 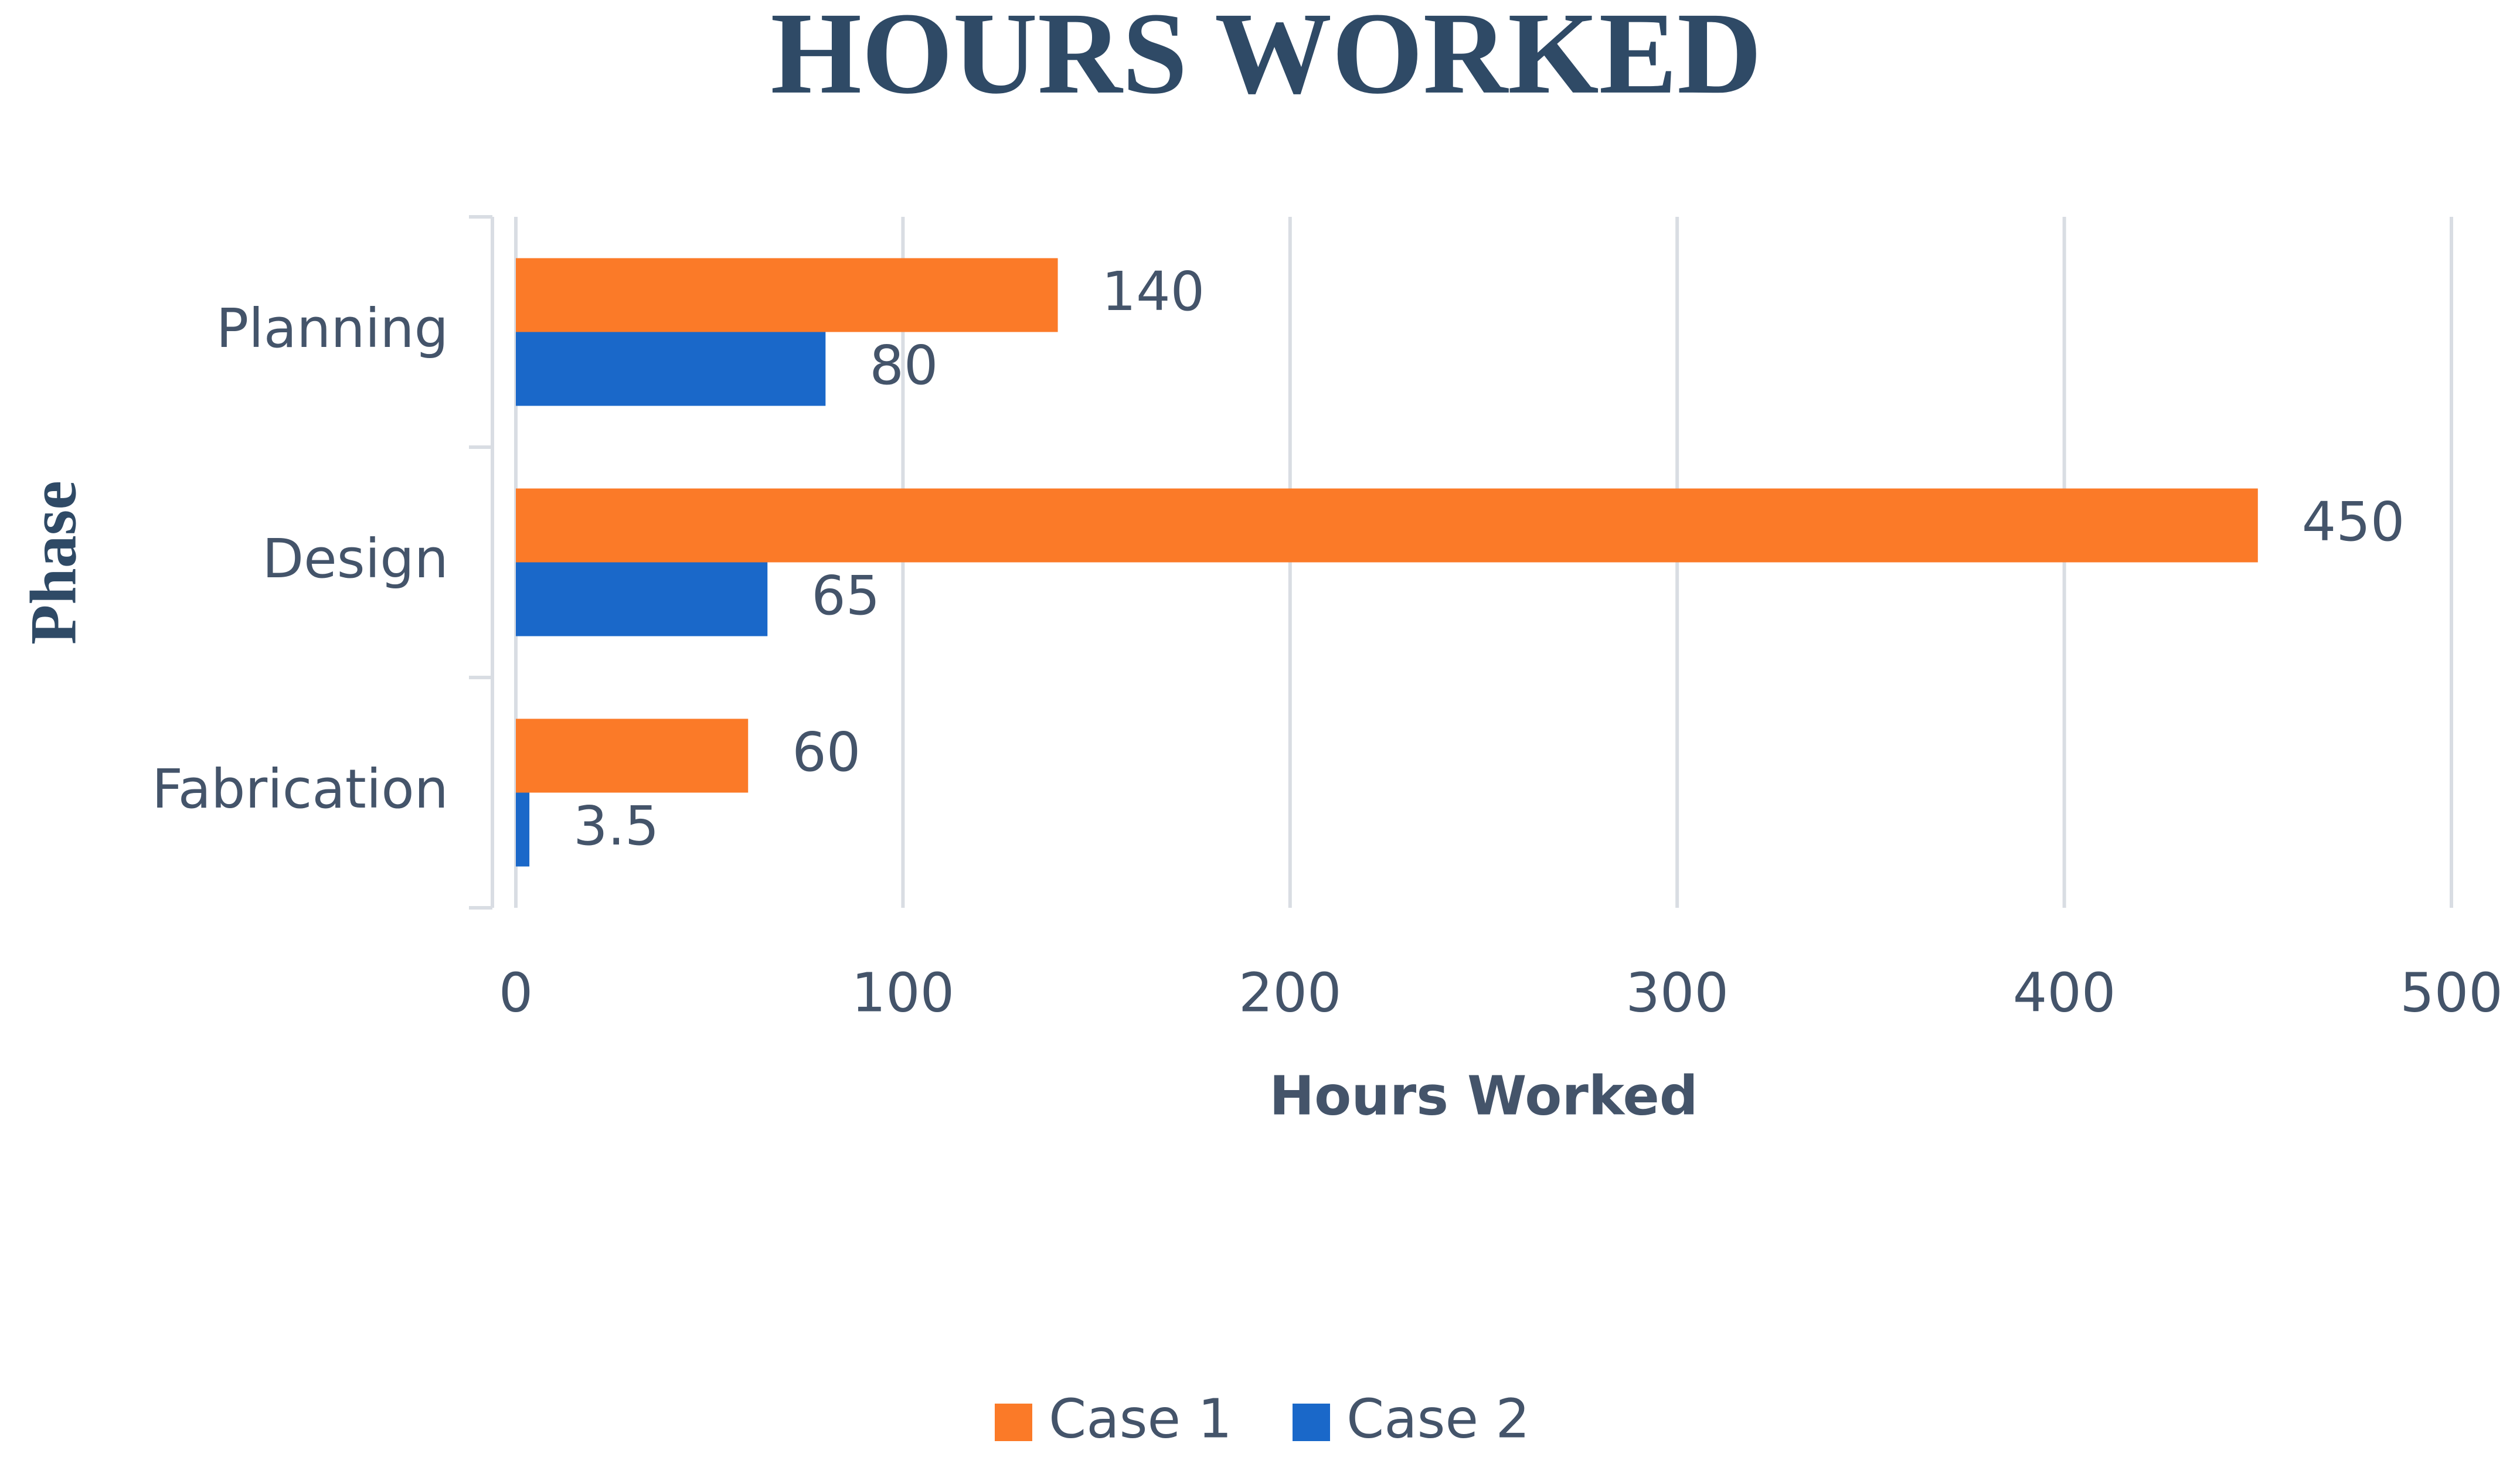 What do you see at coordinates (1153, 291) in the screenshot?
I see `data-label: 140` at bounding box center [1153, 291].